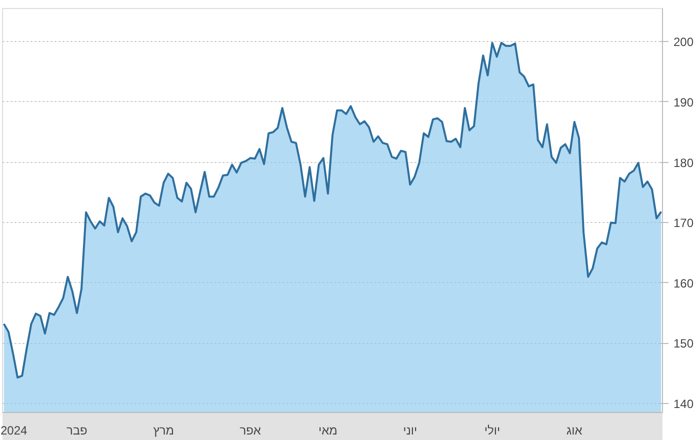  What do you see at coordinates (684, 223) in the screenshot?
I see `y-tick-label: 170` at bounding box center [684, 223].